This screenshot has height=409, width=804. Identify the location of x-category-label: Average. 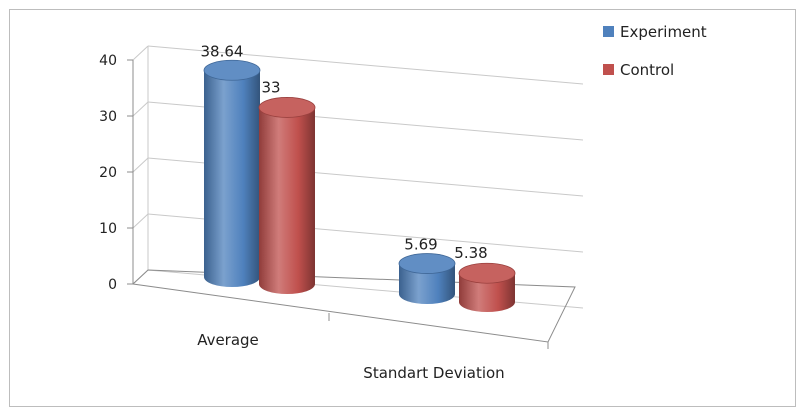
(228, 340).